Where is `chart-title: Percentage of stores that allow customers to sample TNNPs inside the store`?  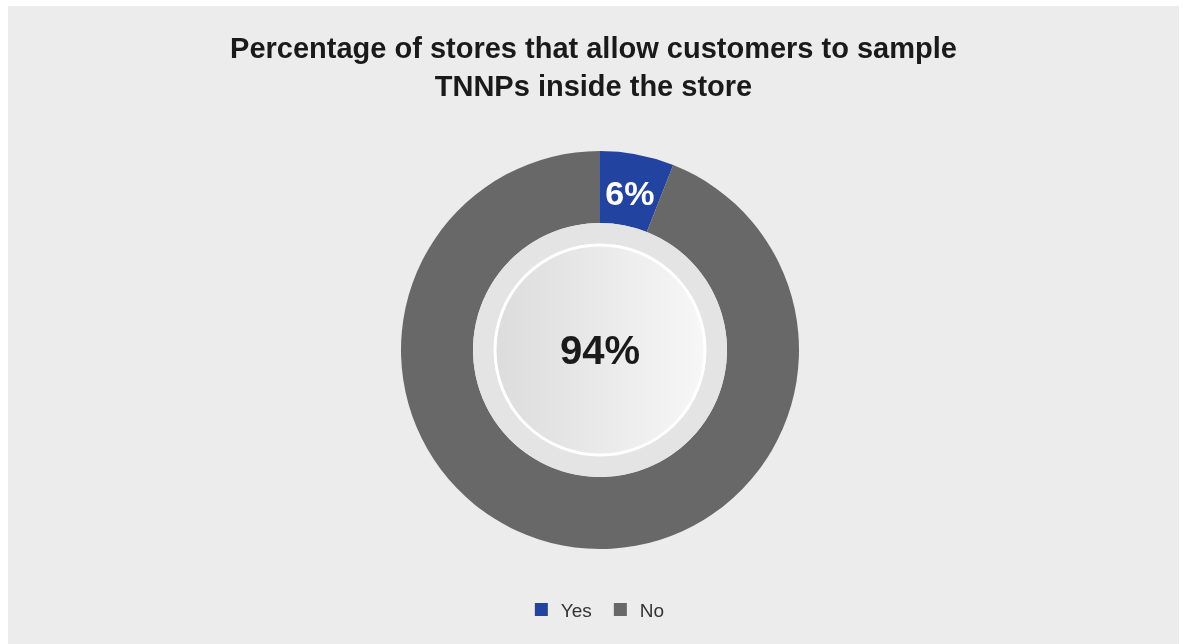 chart-title: Percentage of stores that allow customers to sample TNNPs inside the store is located at coordinates (593, 67).